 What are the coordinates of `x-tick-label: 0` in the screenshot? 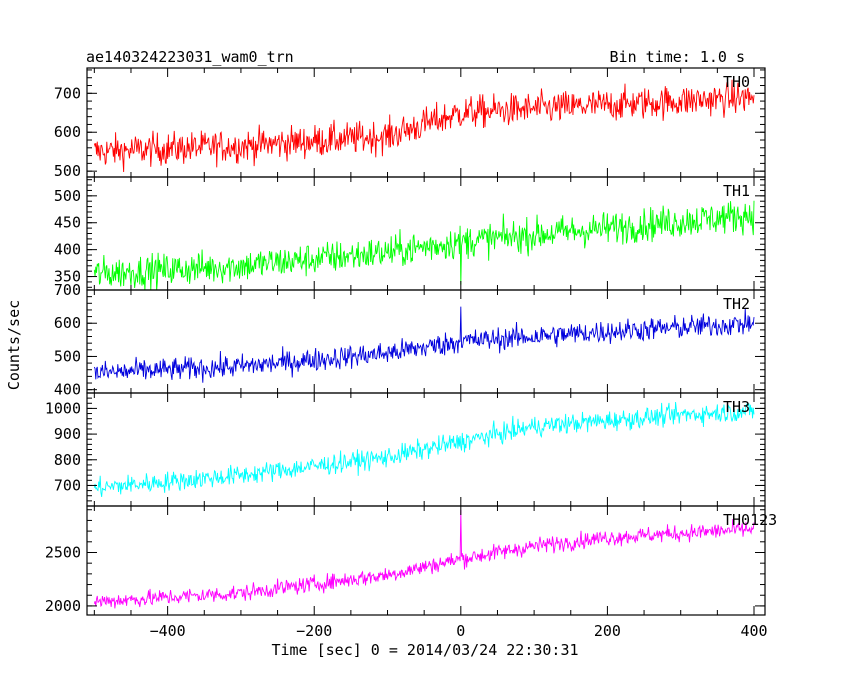 It's located at (460, 631).